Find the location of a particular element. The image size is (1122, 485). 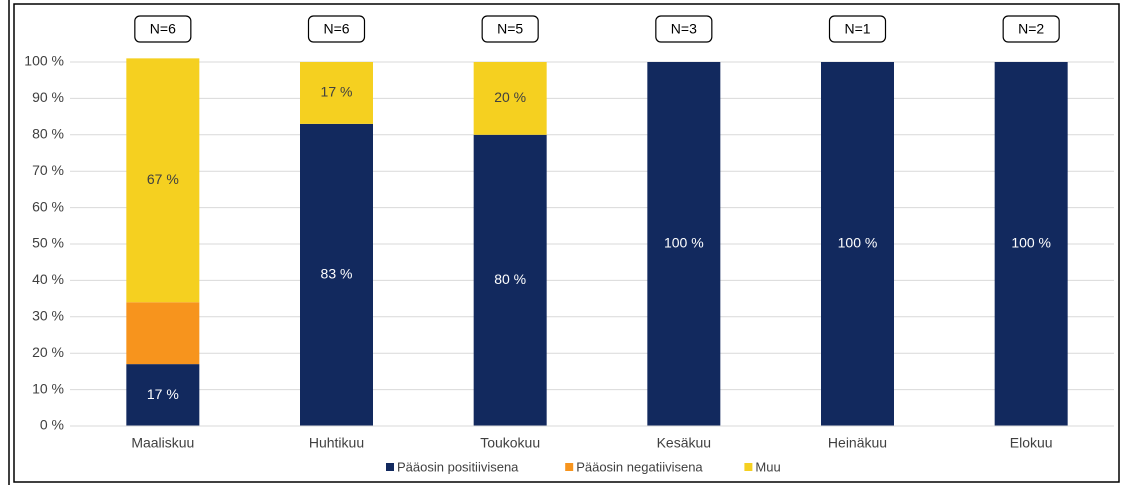

annotation: N=2 is located at coordinates (1031, 29).